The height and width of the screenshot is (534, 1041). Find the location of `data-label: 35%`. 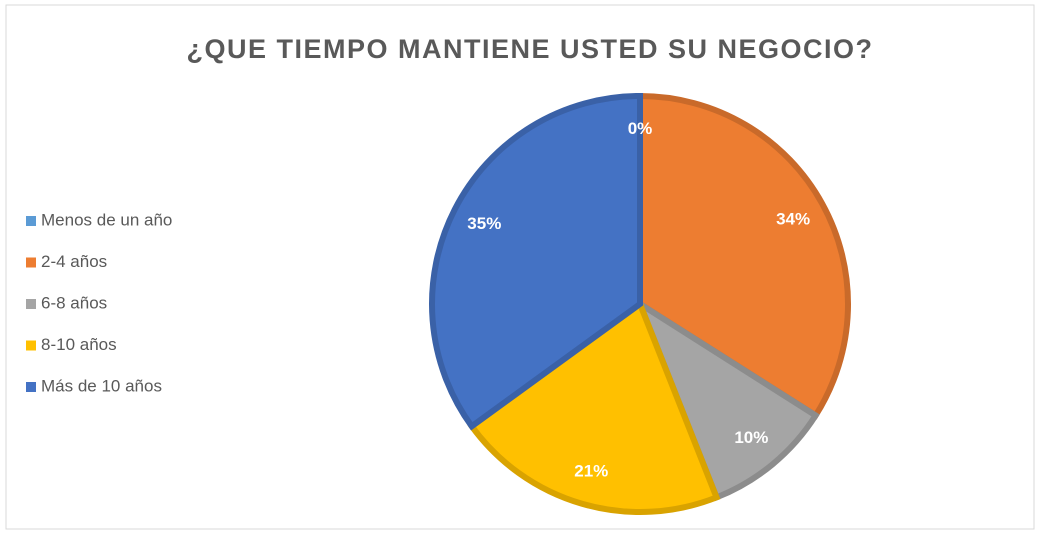

data-label: 35% is located at coordinates (484, 223).